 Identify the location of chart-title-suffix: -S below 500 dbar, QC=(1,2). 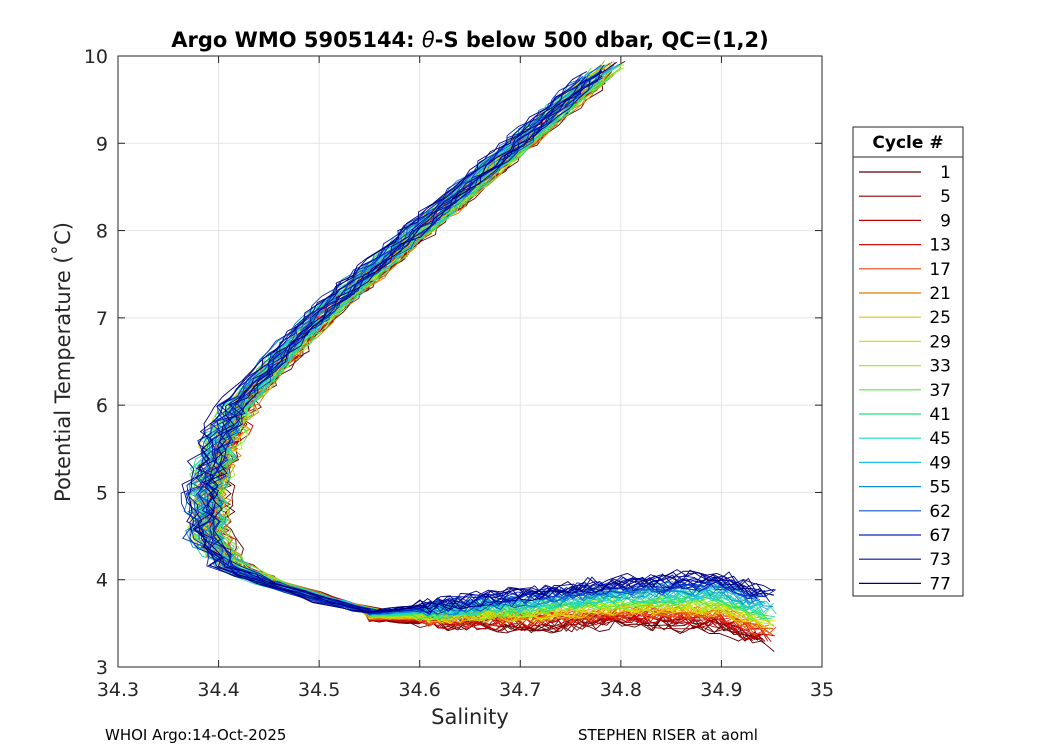
(602, 40).